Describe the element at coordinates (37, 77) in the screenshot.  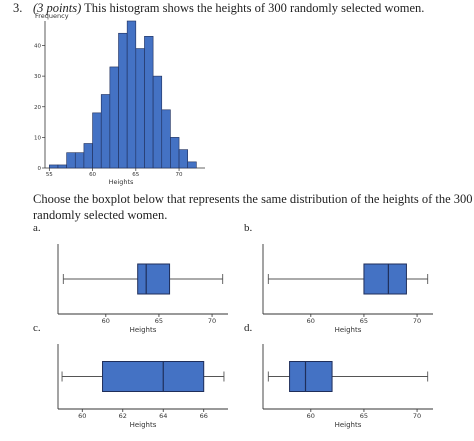
I see `y-tick-label: 30` at that location.